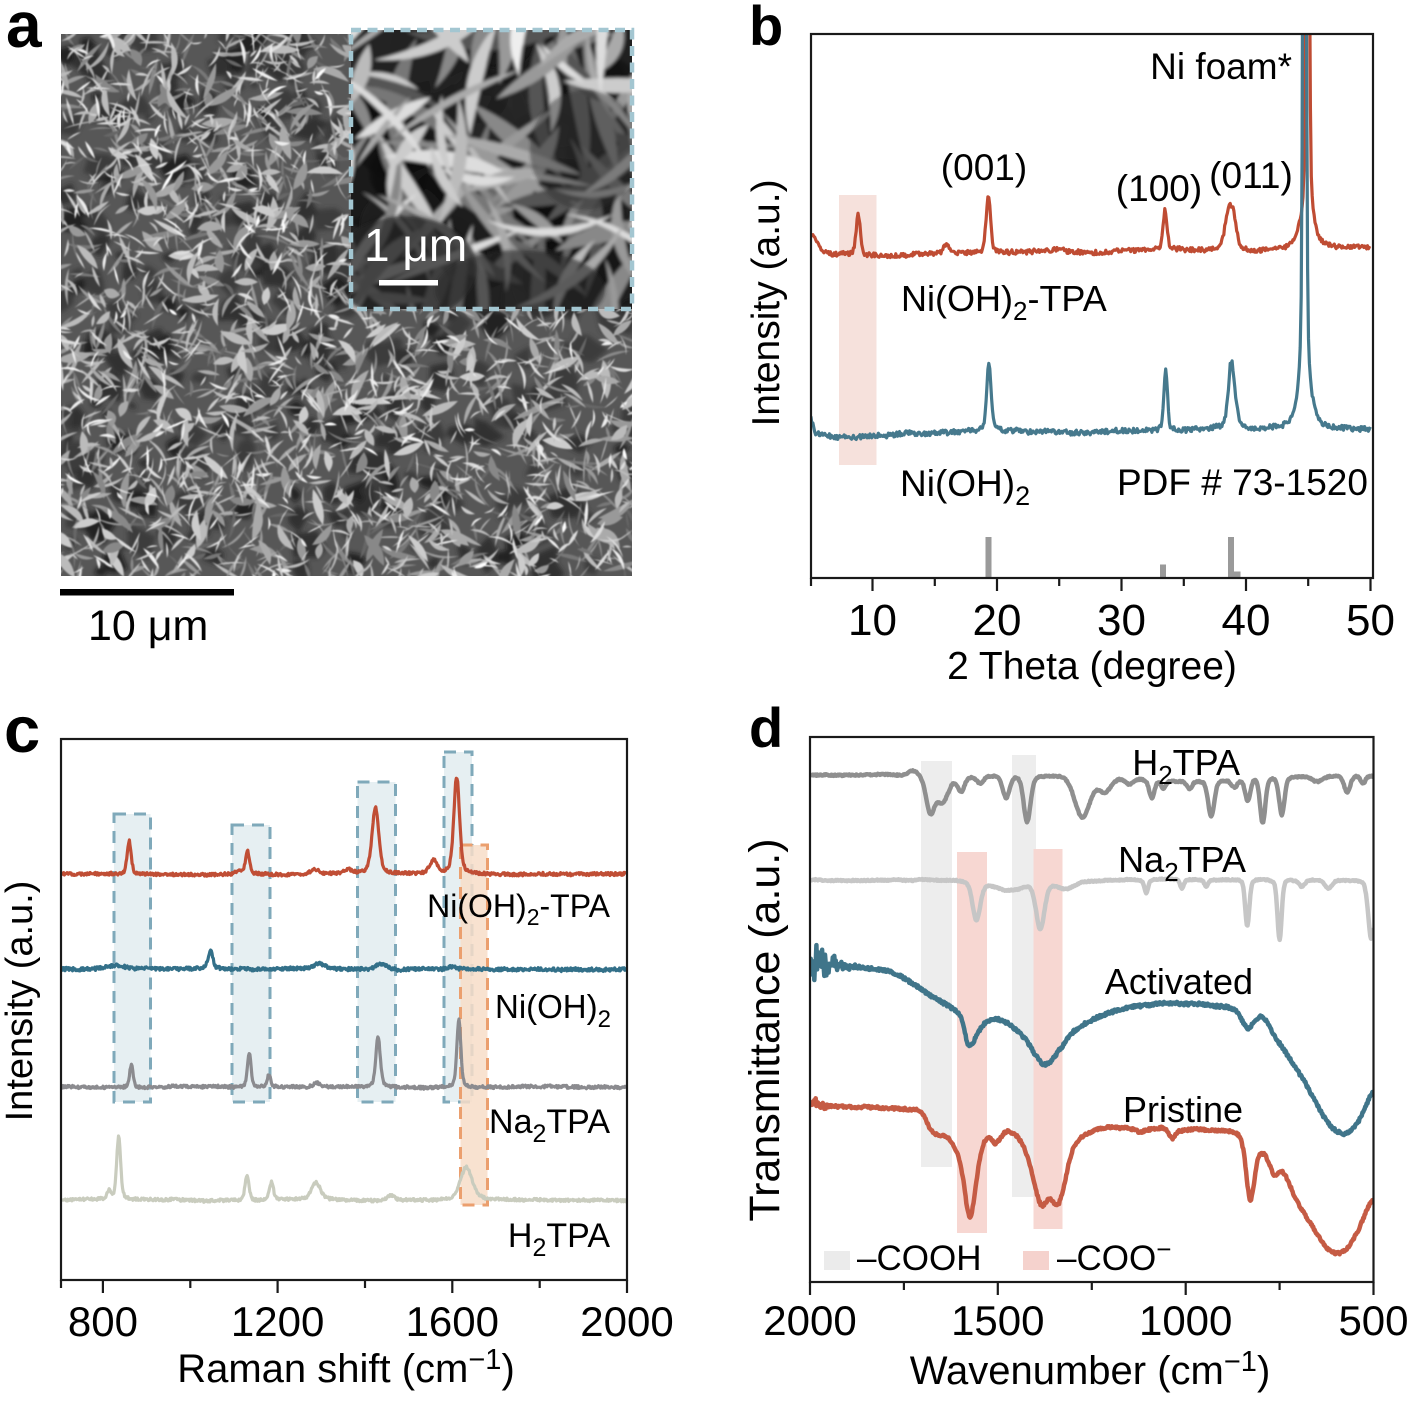 The height and width of the screenshot is (1406, 1407). I want to click on svg-text: 1500, so click(997, 1320).